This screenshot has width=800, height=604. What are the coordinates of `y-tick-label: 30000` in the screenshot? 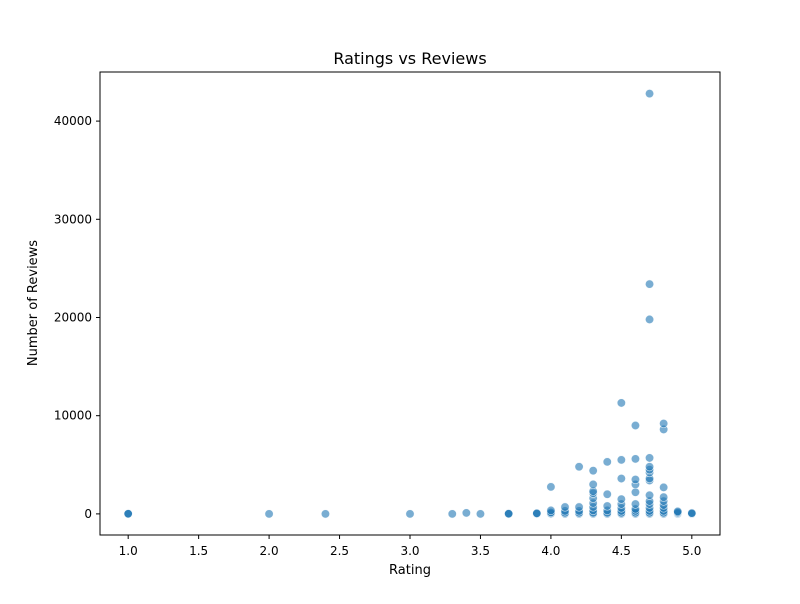 It's located at (73, 219).